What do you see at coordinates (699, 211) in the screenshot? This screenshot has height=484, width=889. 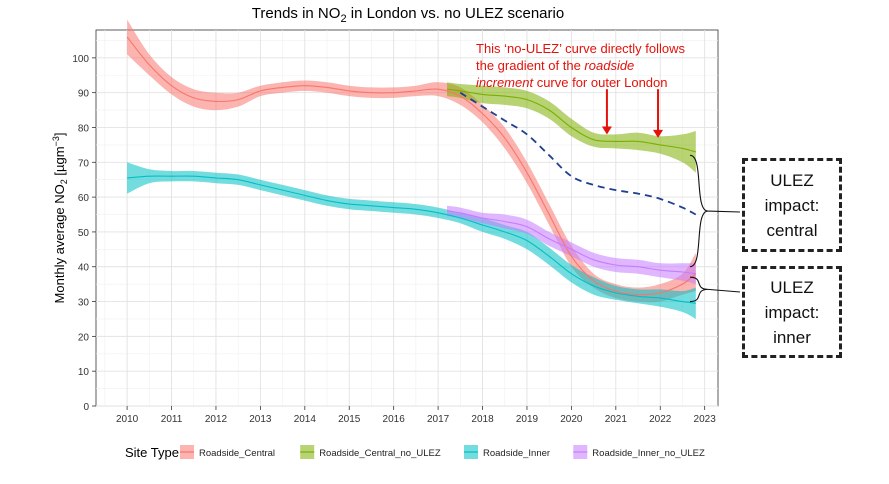 I see `bracket-central` at bounding box center [699, 211].